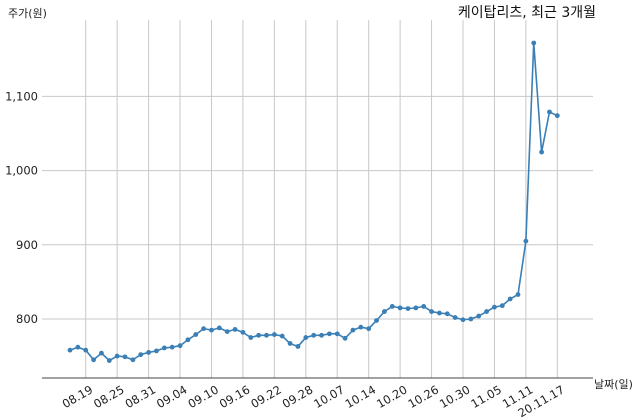  Describe the element at coordinates (27, 245) in the screenshot. I see `y-tick-label: 900` at that location.